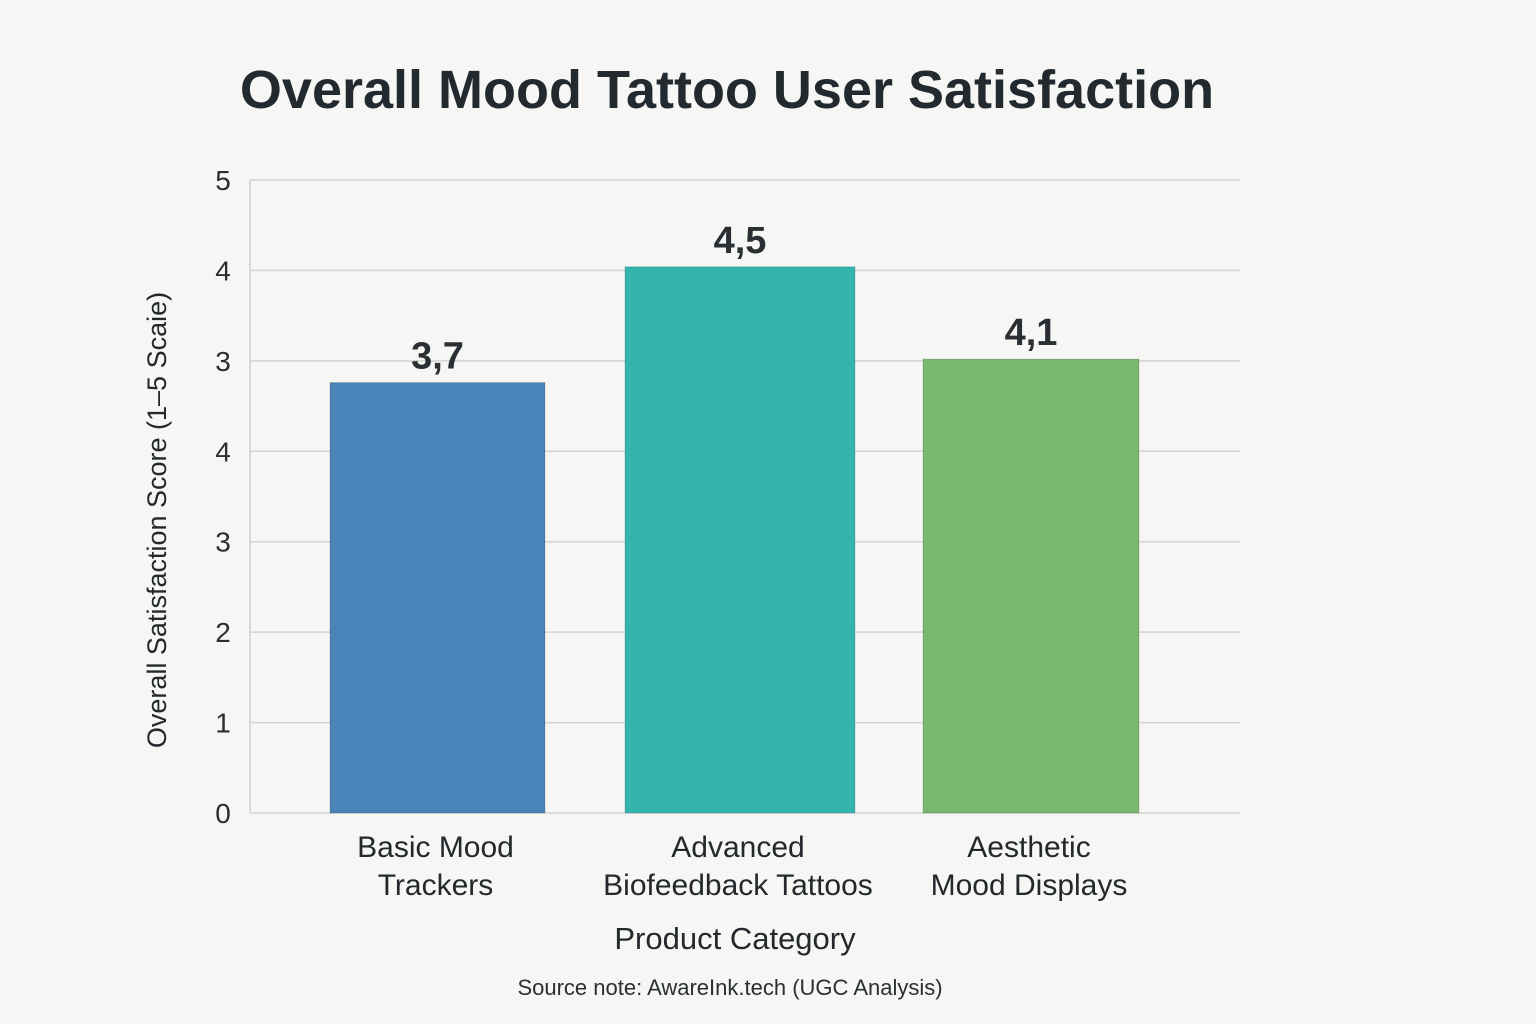 The height and width of the screenshot is (1024, 1536). Describe the element at coordinates (1031, 333) in the screenshot. I see `data-label: 4,1` at that location.